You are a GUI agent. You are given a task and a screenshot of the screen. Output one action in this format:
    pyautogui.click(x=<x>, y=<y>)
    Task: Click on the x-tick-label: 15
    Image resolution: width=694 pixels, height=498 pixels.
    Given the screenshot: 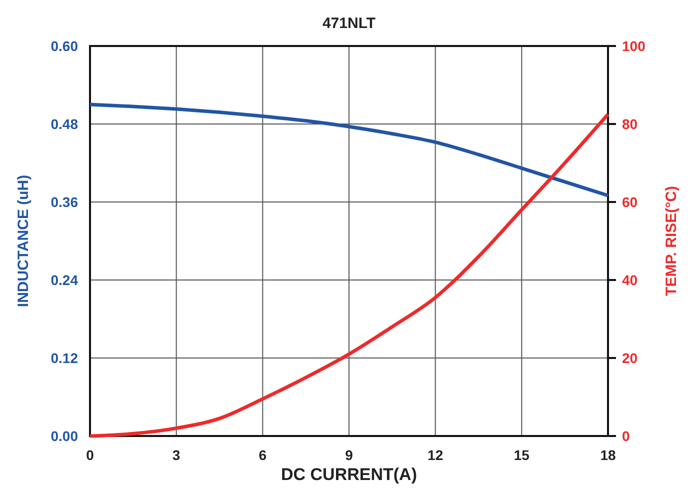 What is the action you would take?
    pyautogui.click(x=522, y=455)
    